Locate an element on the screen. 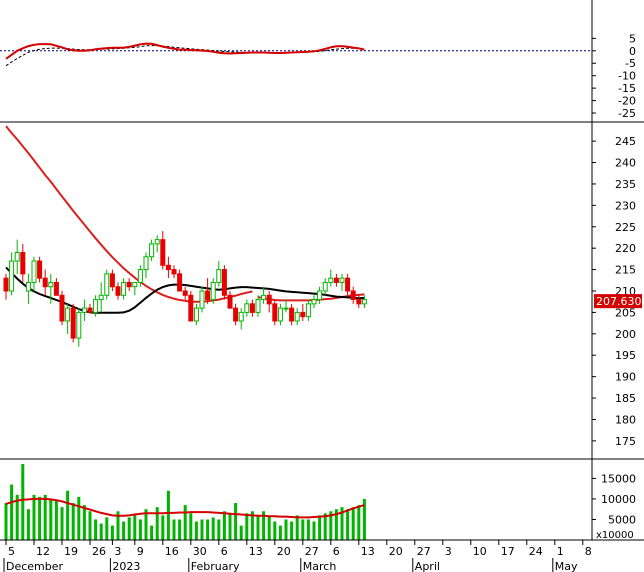 This screenshot has width=644, height=572. oscillator-panel is located at coordinates (296, 54).